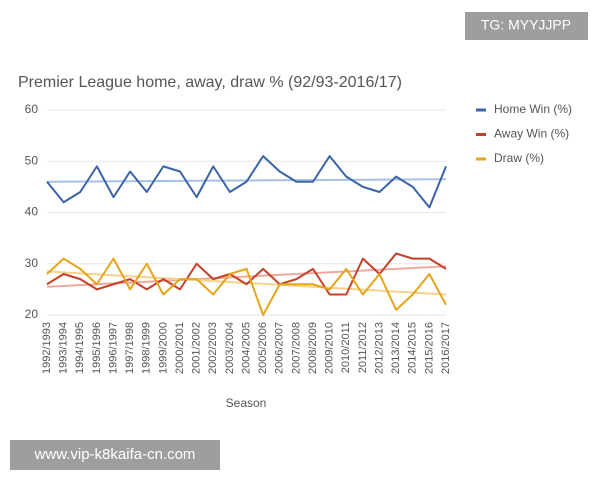  Describe the element at coordinates (246, 348) in the screenshot. I see `x-tick-label: 2004/2005` at that location.